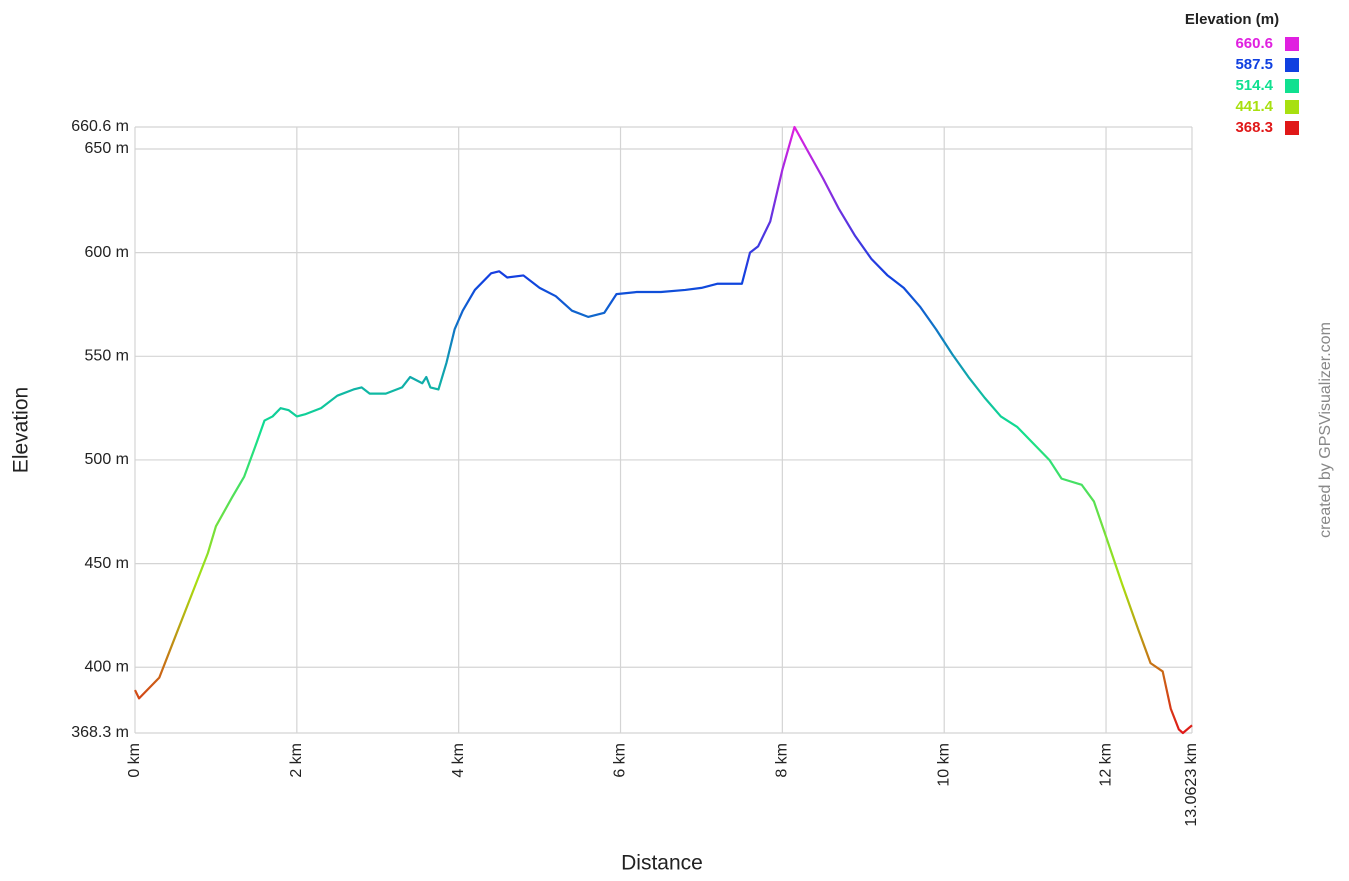 This screenshot has height=881, width=1349. What do you see at coordinates (107, 563) in the screenshot?
I see `y-tick-label: 450 m` at bounding box center [107, 563].